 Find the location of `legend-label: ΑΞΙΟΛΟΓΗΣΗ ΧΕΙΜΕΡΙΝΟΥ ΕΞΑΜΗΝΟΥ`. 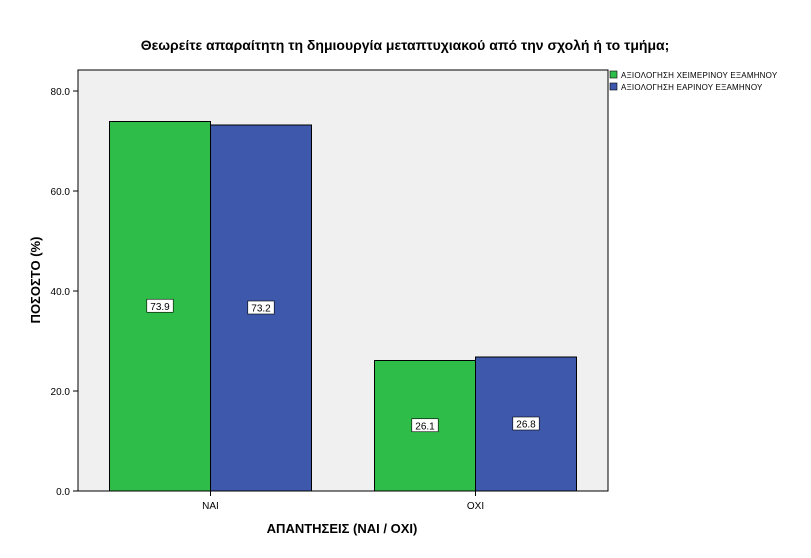

legend-label: ΑΞΙΟΛΟΓΗΣΗ ΧΕΙΜΕΡΙΝΟΥ ΕΞΑΜΗΝΟΥ is located at coordinates (699, 75).